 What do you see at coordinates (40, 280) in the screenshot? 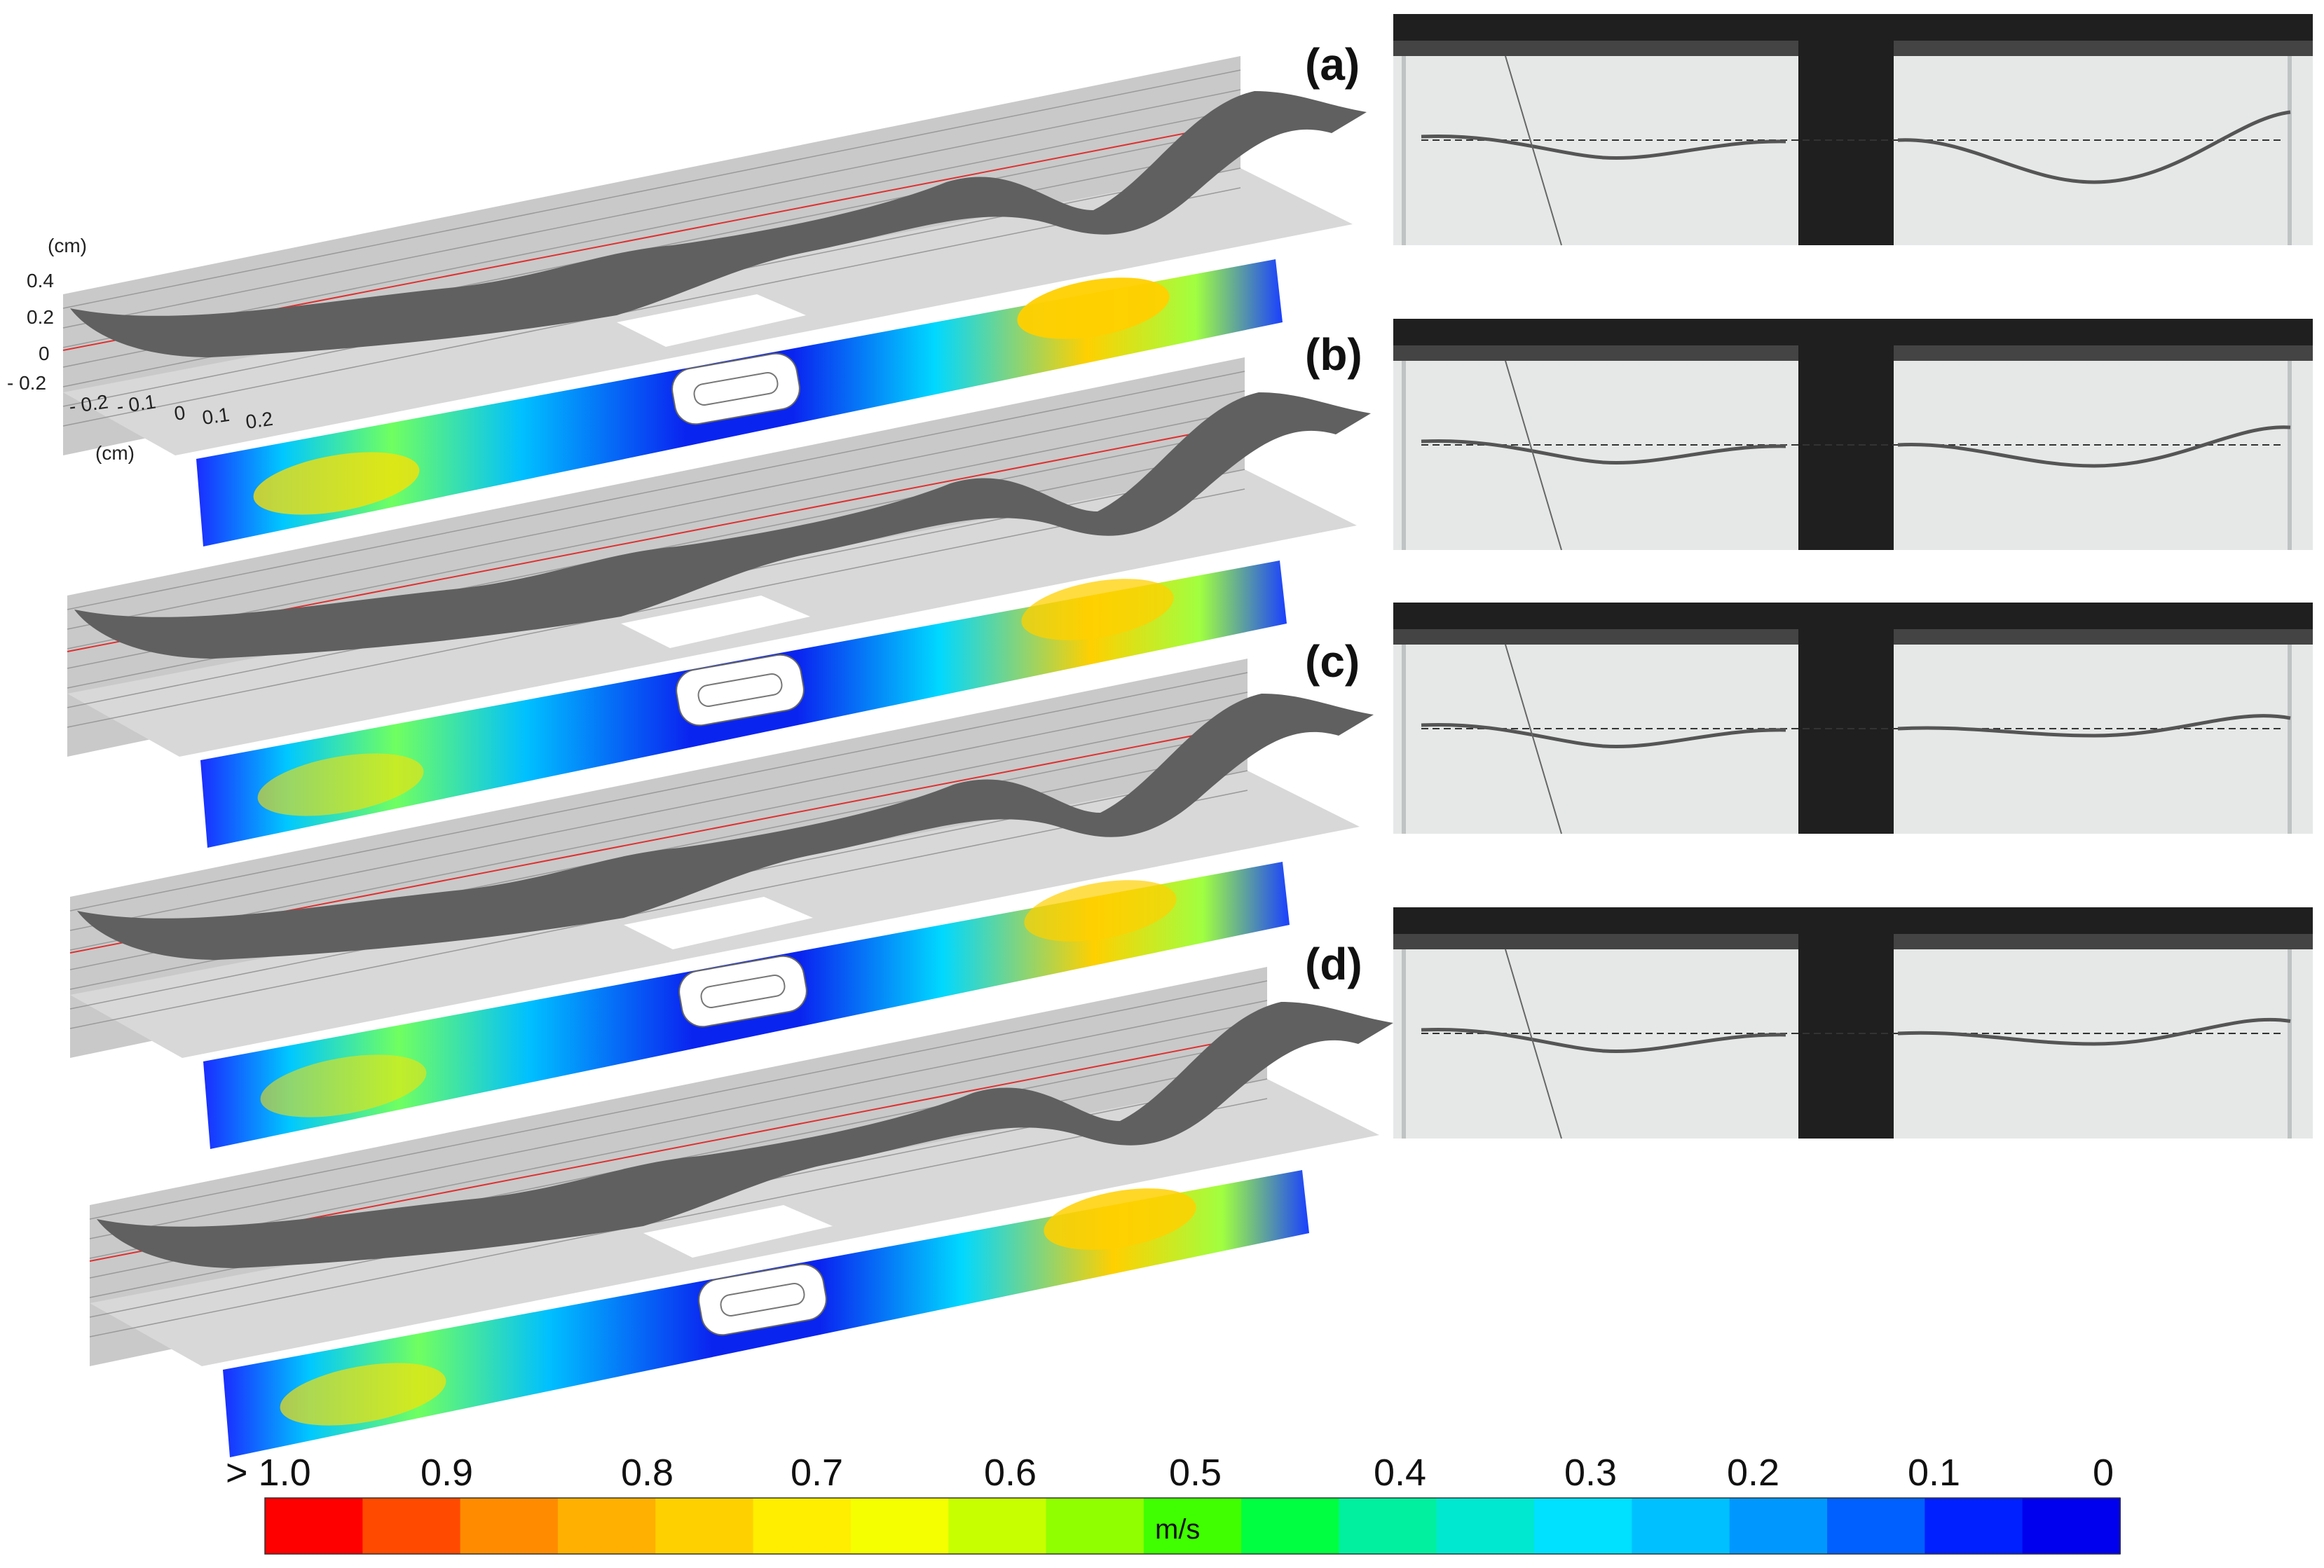
I see `z-tick-0: 0.4` at bounding box center [40, 280].